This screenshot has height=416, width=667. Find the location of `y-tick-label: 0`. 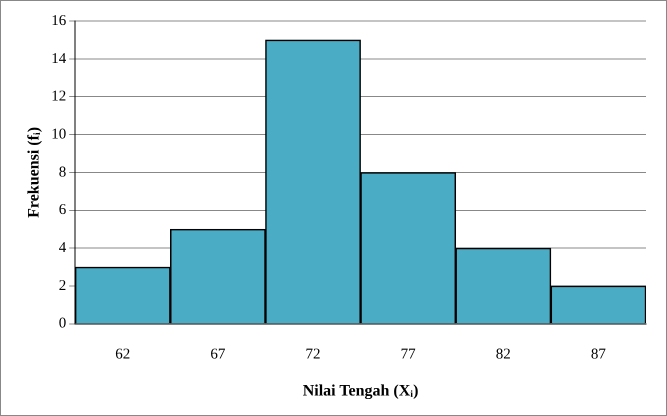

y-tick-label: 0 is located at coordinates (62, 324).